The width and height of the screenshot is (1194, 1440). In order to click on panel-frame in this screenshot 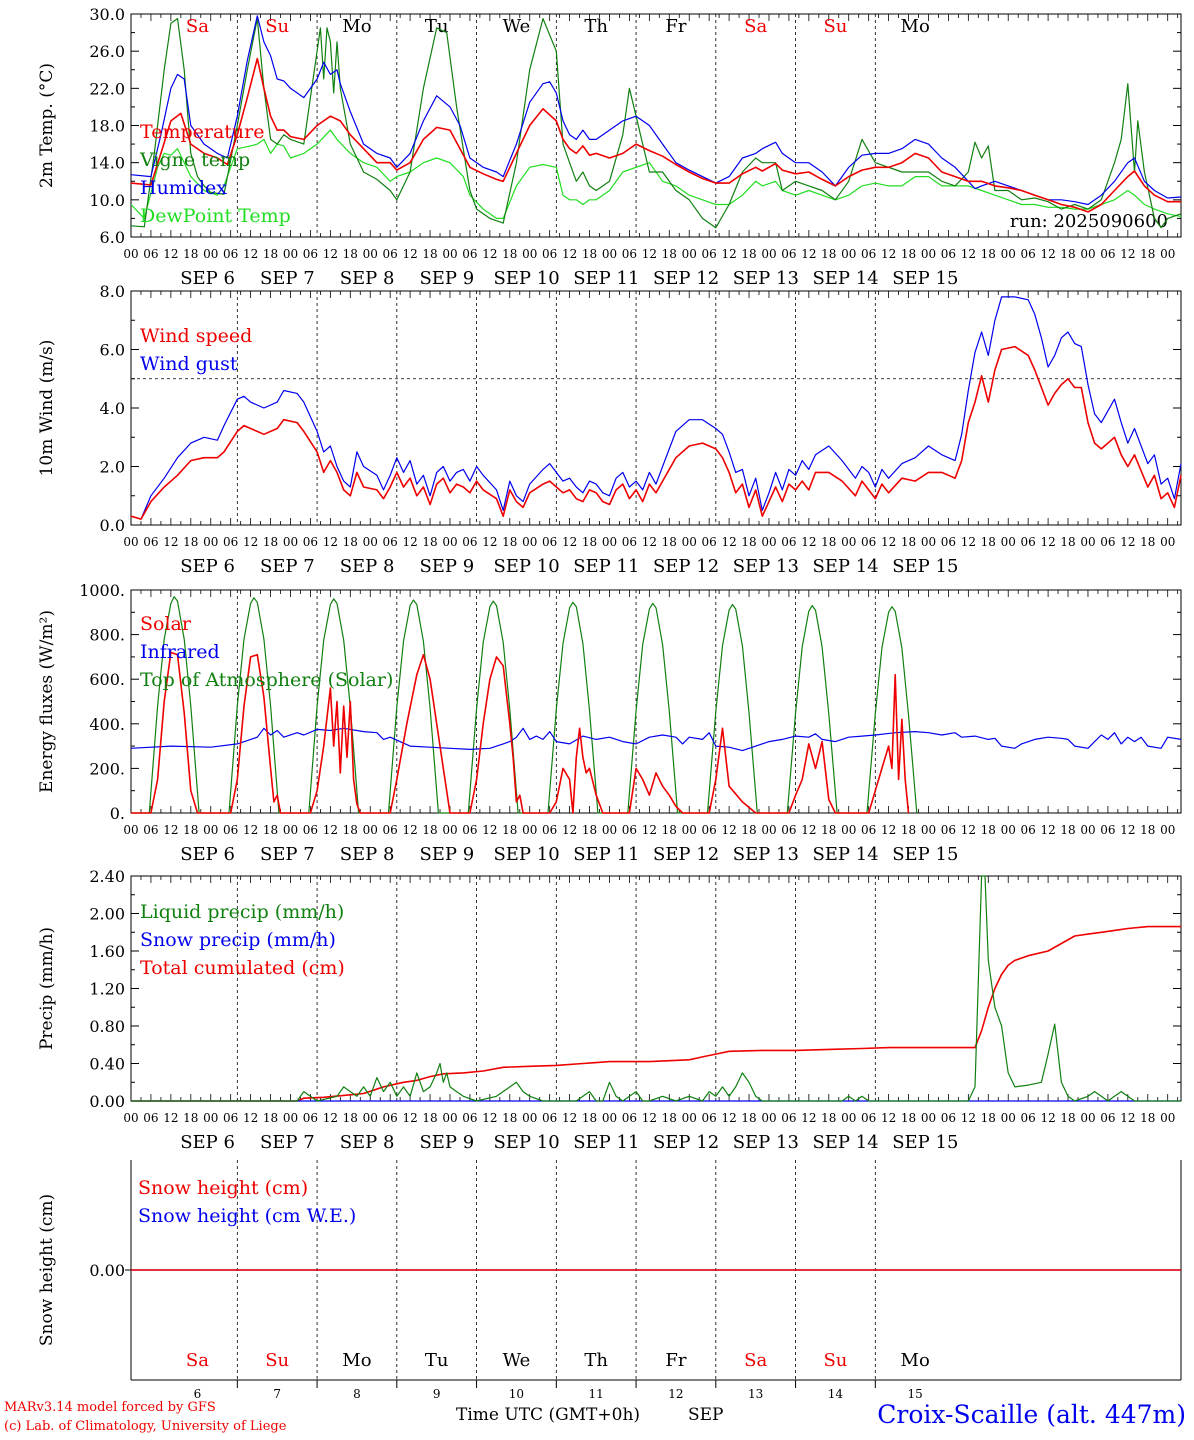, I will do `click(656, 701)`.